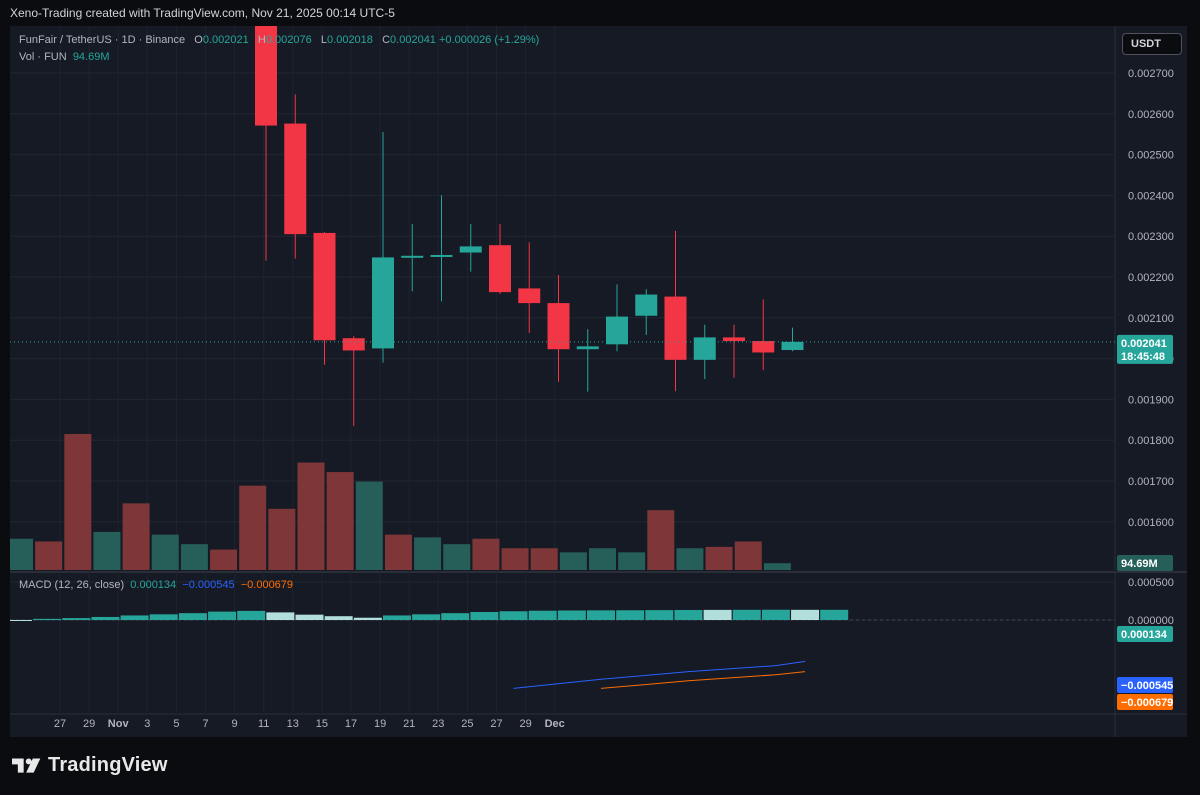 The height and width of the screenshot is (795, 1200). What do you see at coordinates (288, 40) in the screenshot?
I see `high-value: 0.002076` at bounding box center [288, 40].